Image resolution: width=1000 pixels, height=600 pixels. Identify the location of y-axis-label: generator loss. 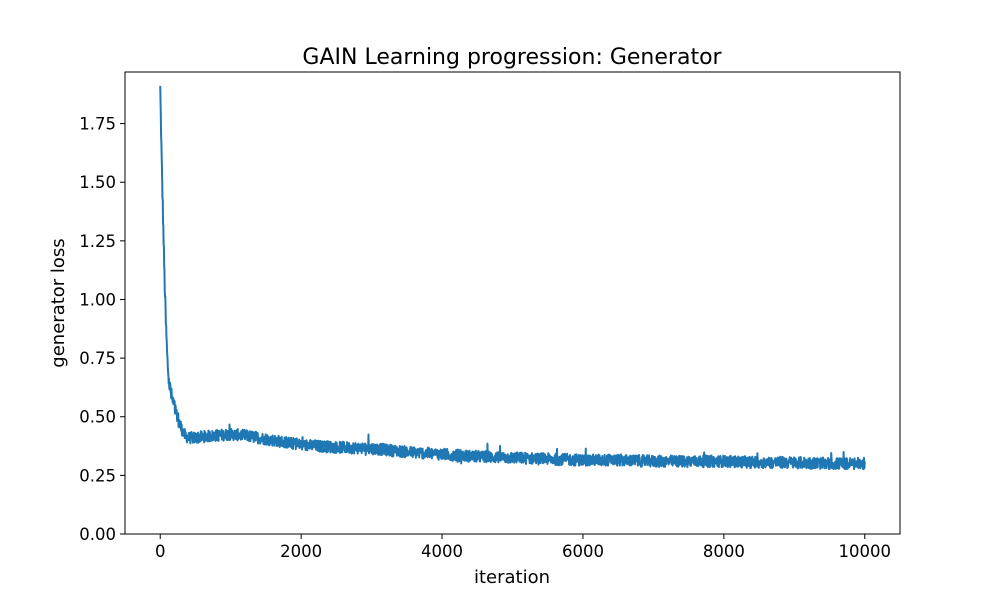
(58, 302).